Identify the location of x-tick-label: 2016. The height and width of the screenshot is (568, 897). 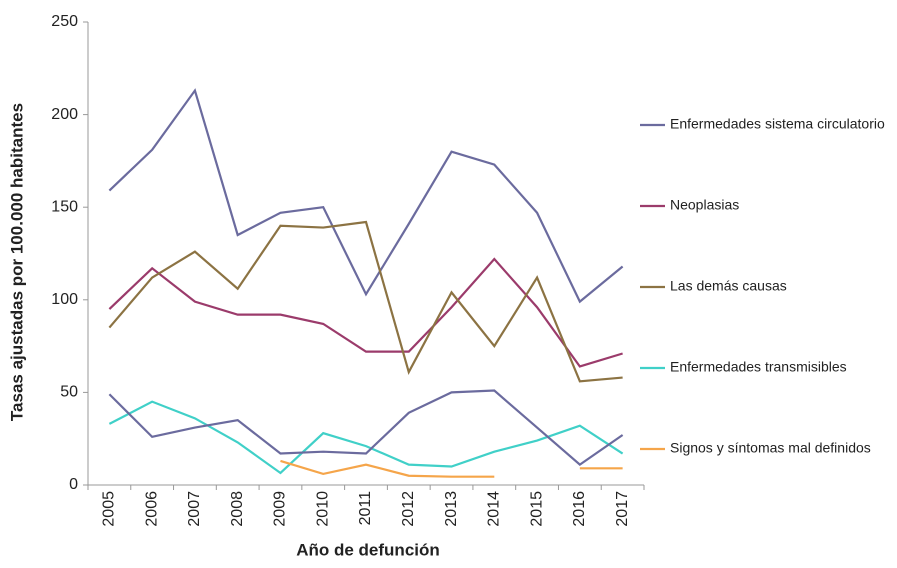
(579, 509).